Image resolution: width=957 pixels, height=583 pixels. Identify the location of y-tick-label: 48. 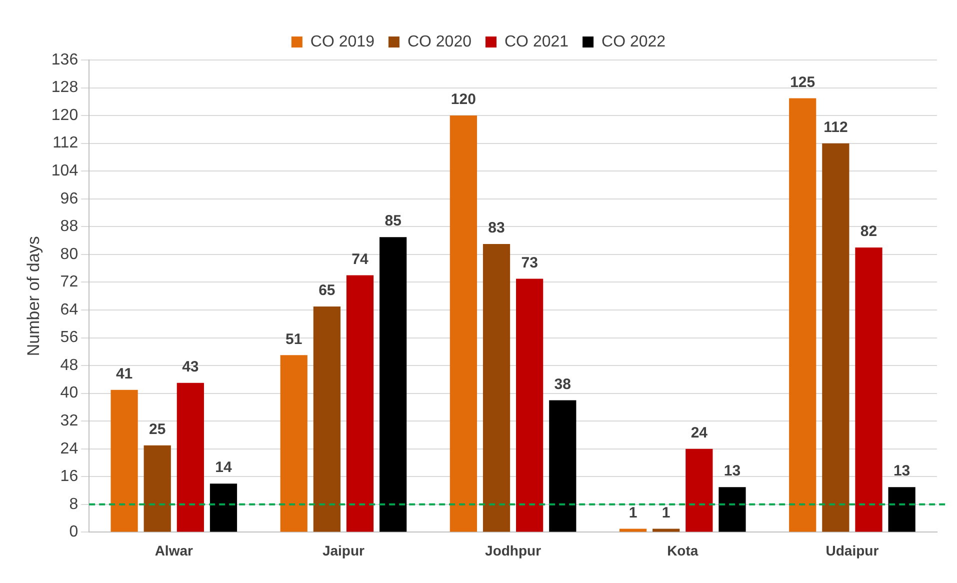
(69, 365).